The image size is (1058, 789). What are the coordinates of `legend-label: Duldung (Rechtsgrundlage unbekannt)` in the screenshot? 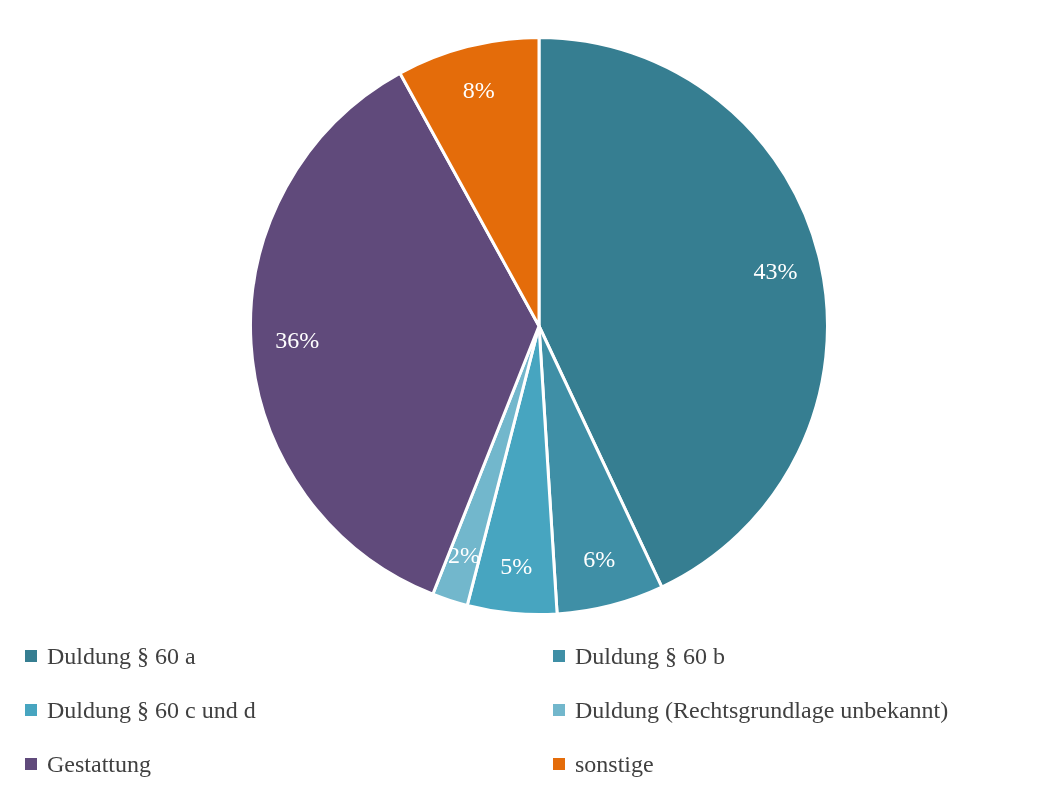 It's located at (762, 710).